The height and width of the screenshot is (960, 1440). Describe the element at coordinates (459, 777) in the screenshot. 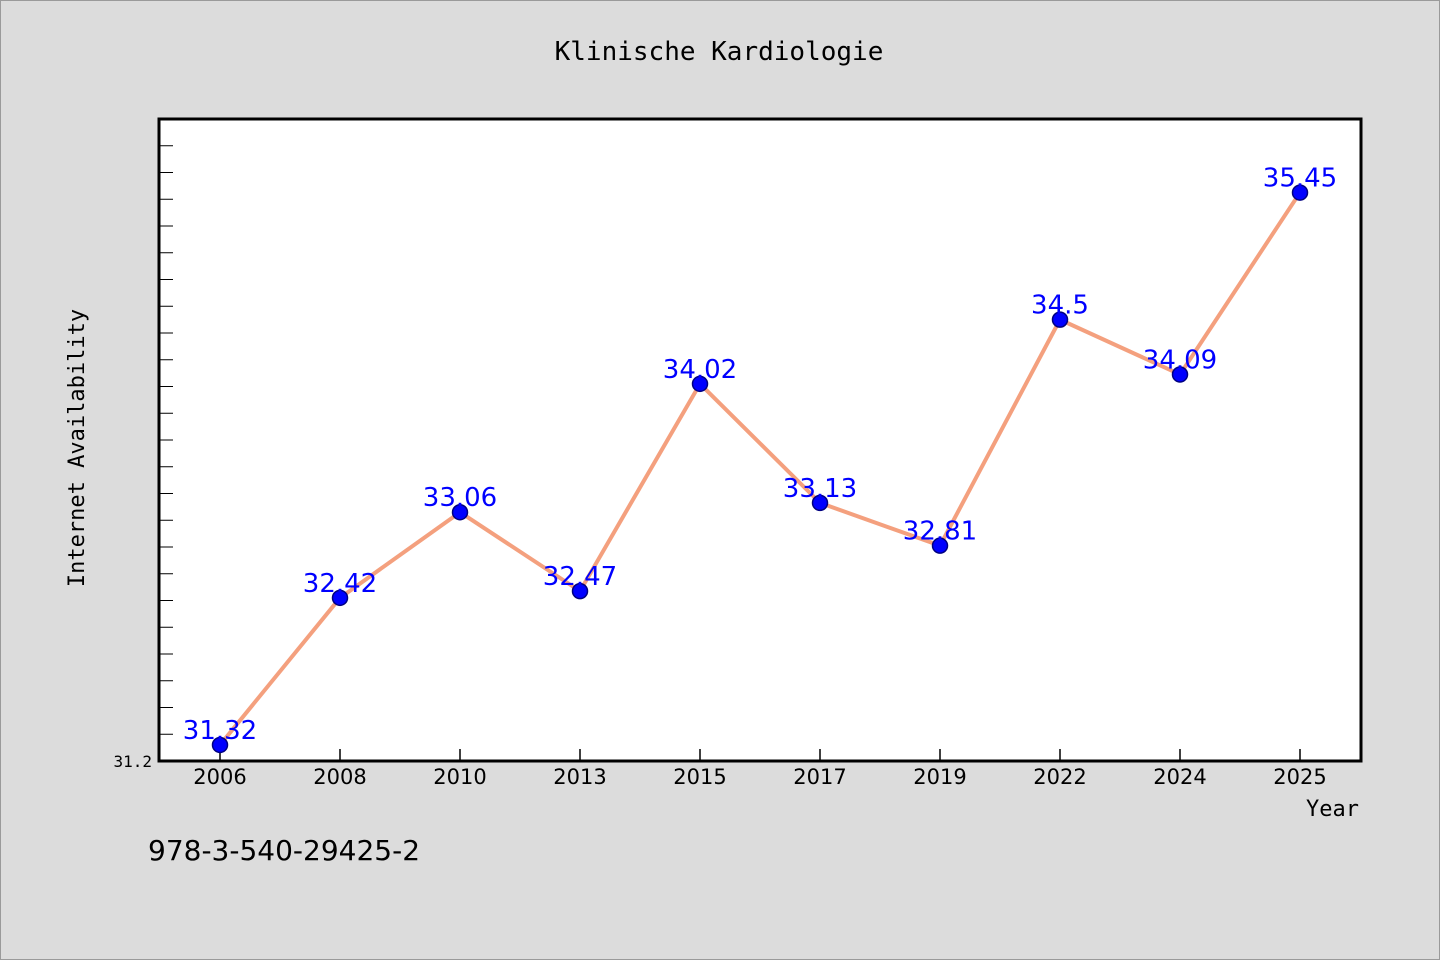

I see `x-tick-label: 2010` at that location.